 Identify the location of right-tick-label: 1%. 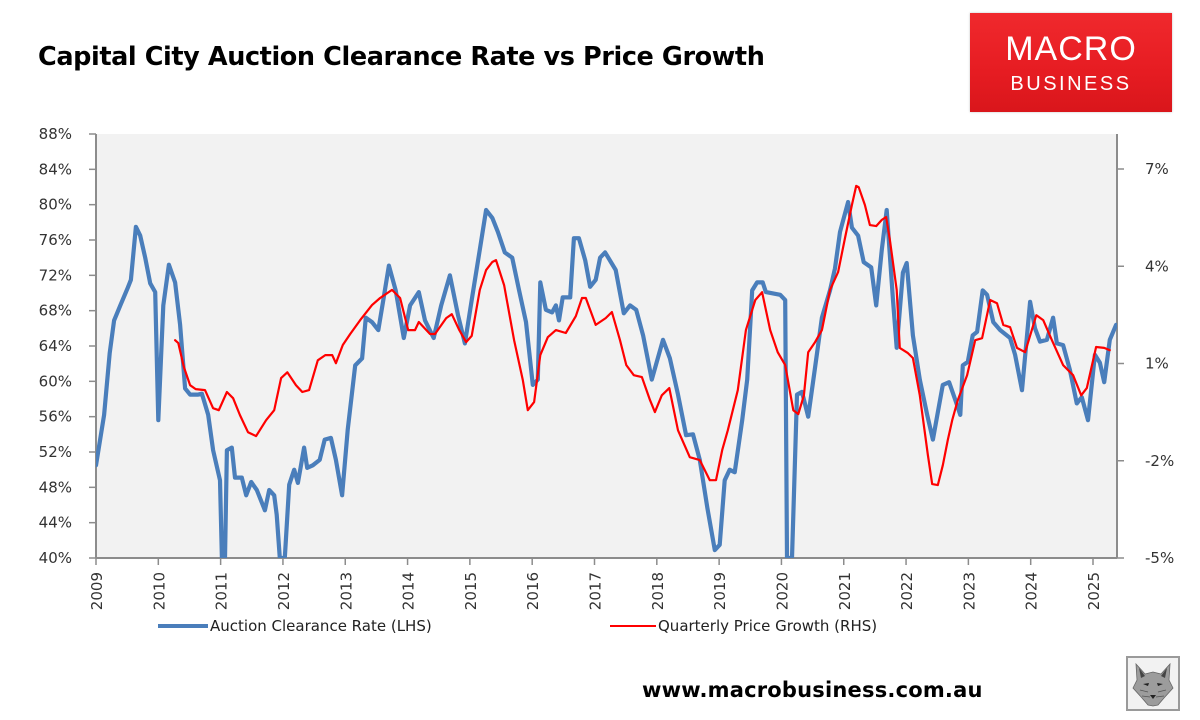
(1157, 364).